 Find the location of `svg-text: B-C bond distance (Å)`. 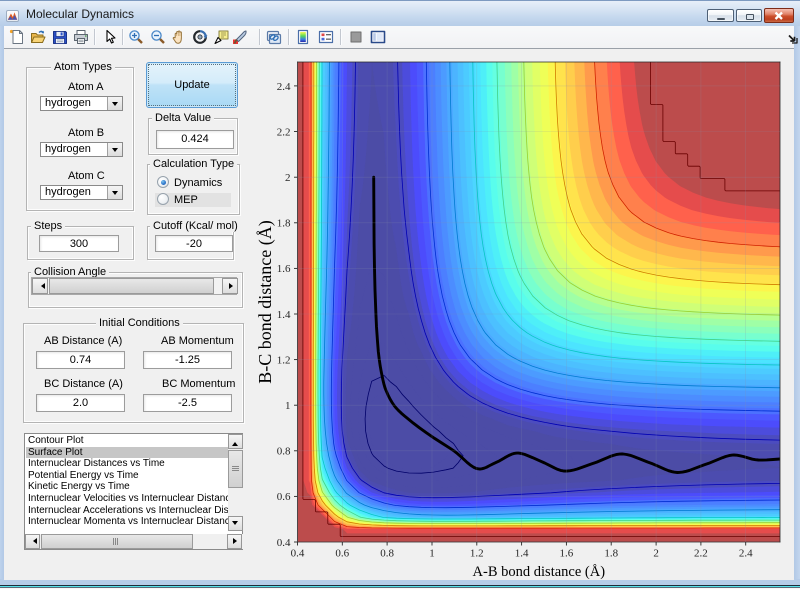

svg-text: B-C bond distance (Å) is located at coordinates (265, 301).